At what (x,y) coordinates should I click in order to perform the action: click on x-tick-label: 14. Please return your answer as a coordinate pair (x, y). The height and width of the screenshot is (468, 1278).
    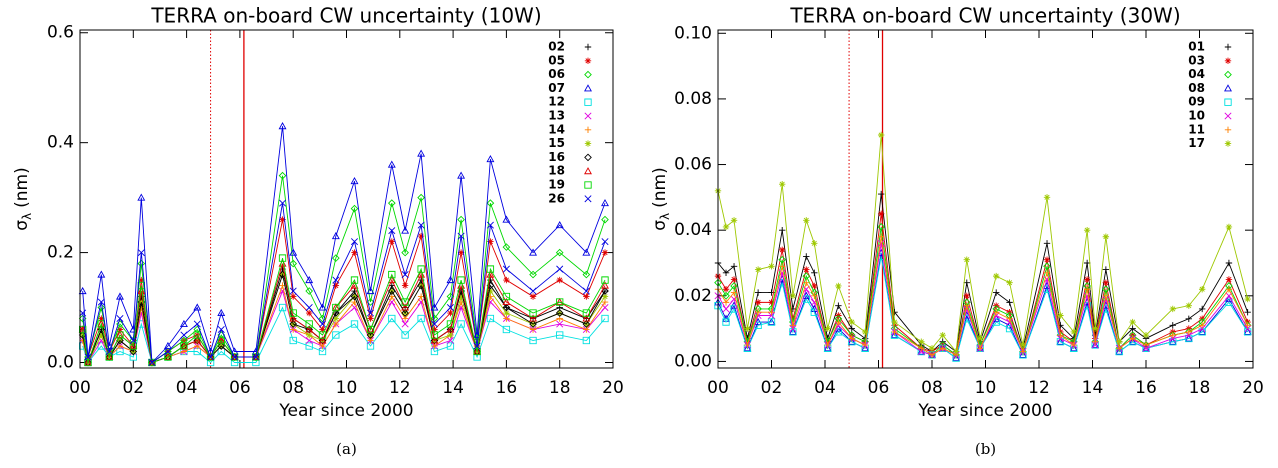
    Looking at the image, I should click on (1093, 388).